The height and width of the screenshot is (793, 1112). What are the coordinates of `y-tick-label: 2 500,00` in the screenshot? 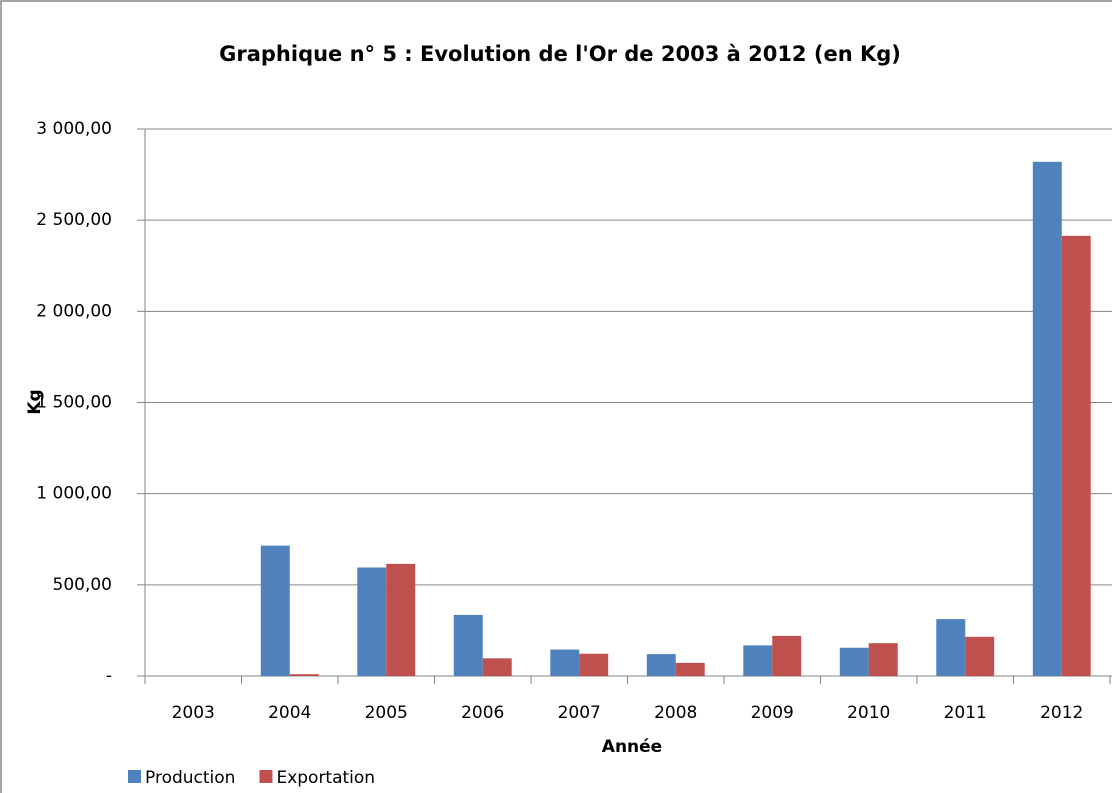 It's located at (74, 220).